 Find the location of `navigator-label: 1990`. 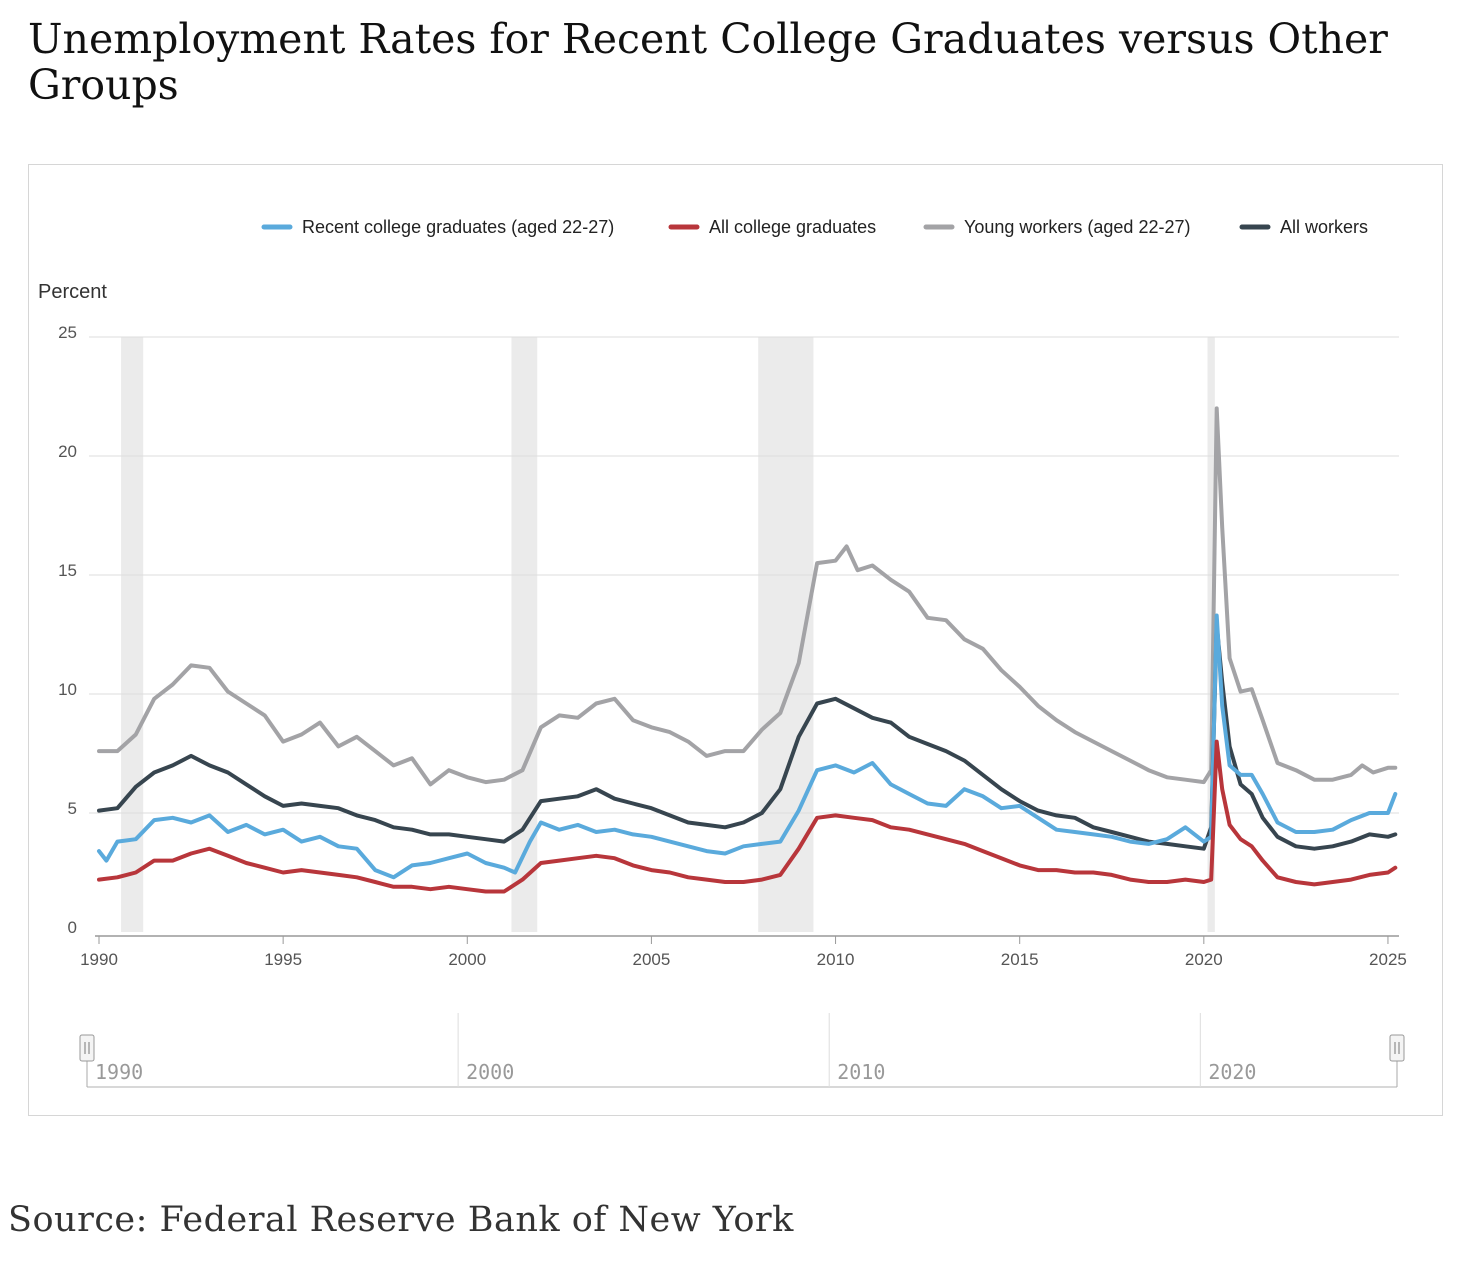

navigator-label: 1990 is located at coordinates (119, 1072).